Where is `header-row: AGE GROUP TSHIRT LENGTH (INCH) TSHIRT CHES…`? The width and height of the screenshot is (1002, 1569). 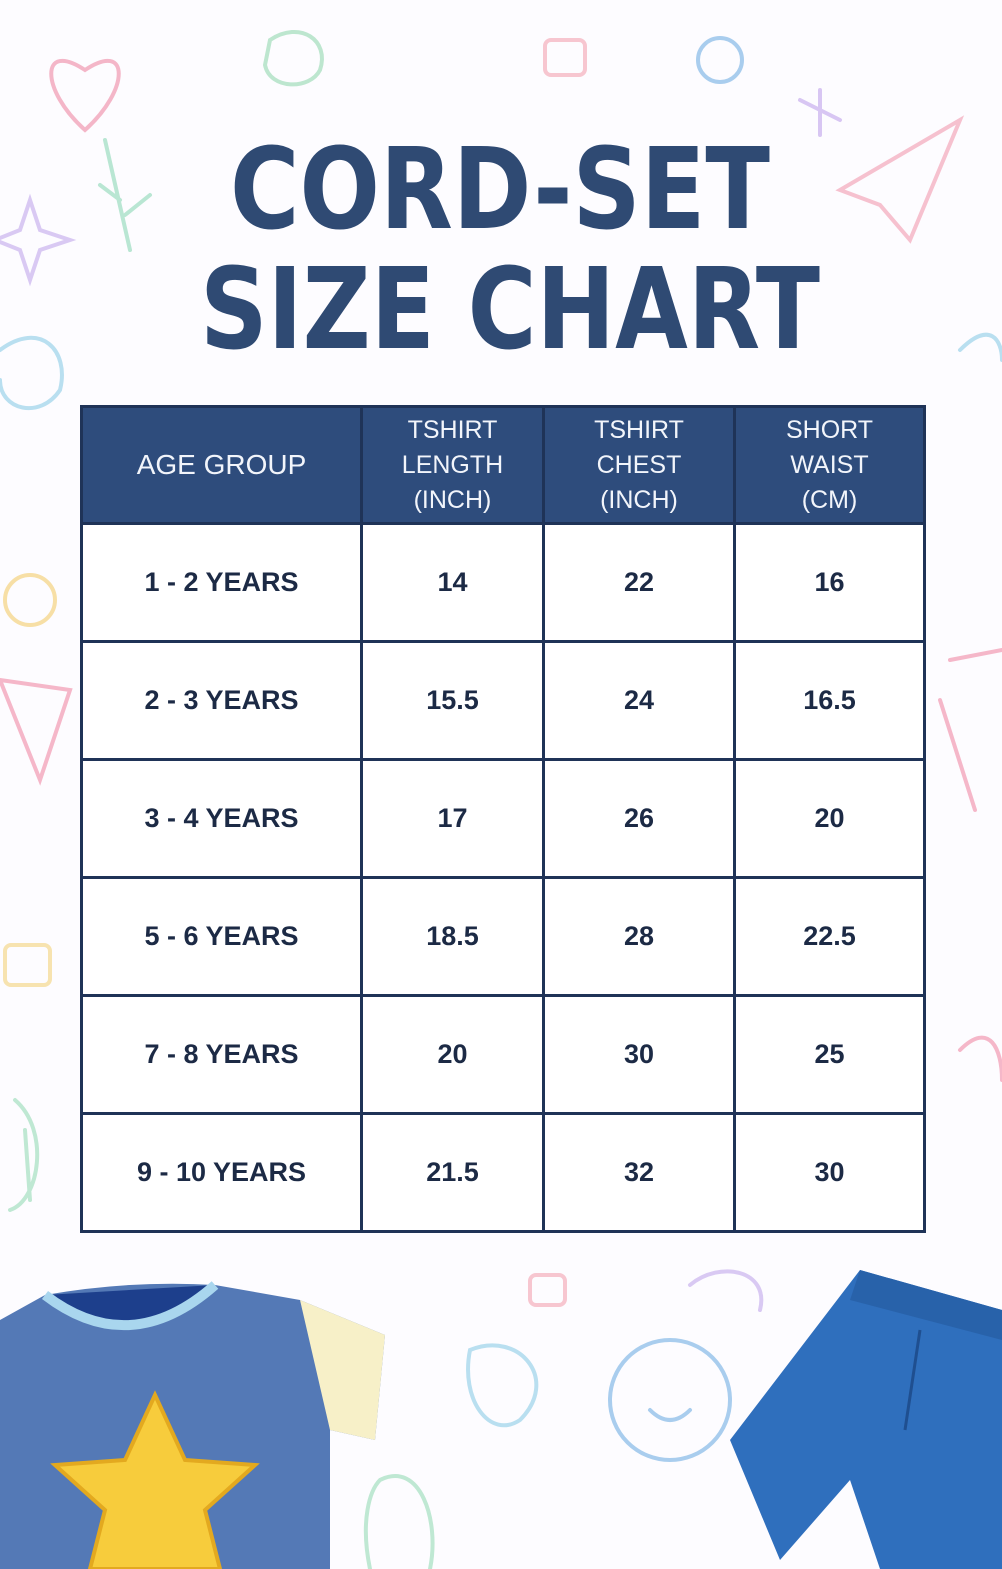
header-row: AGE GROUP TSHIRT LENGTH (INCH) TSHIRT CHES… is located at coordinates (503, 465).